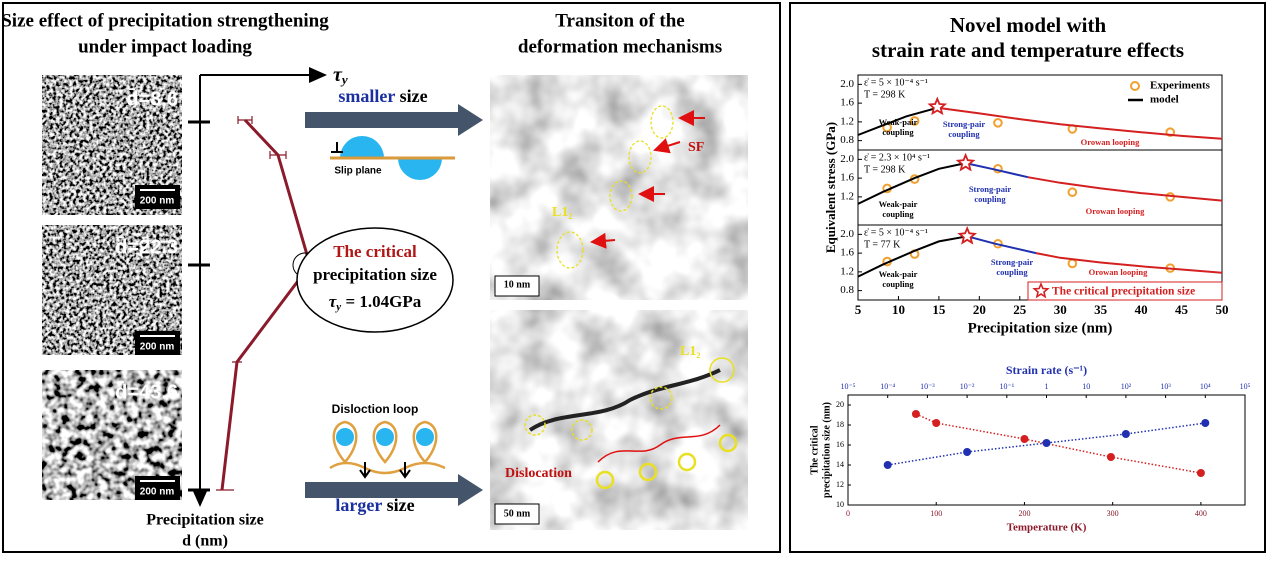  I want to click on highlight: smaller, so click(366, 96).